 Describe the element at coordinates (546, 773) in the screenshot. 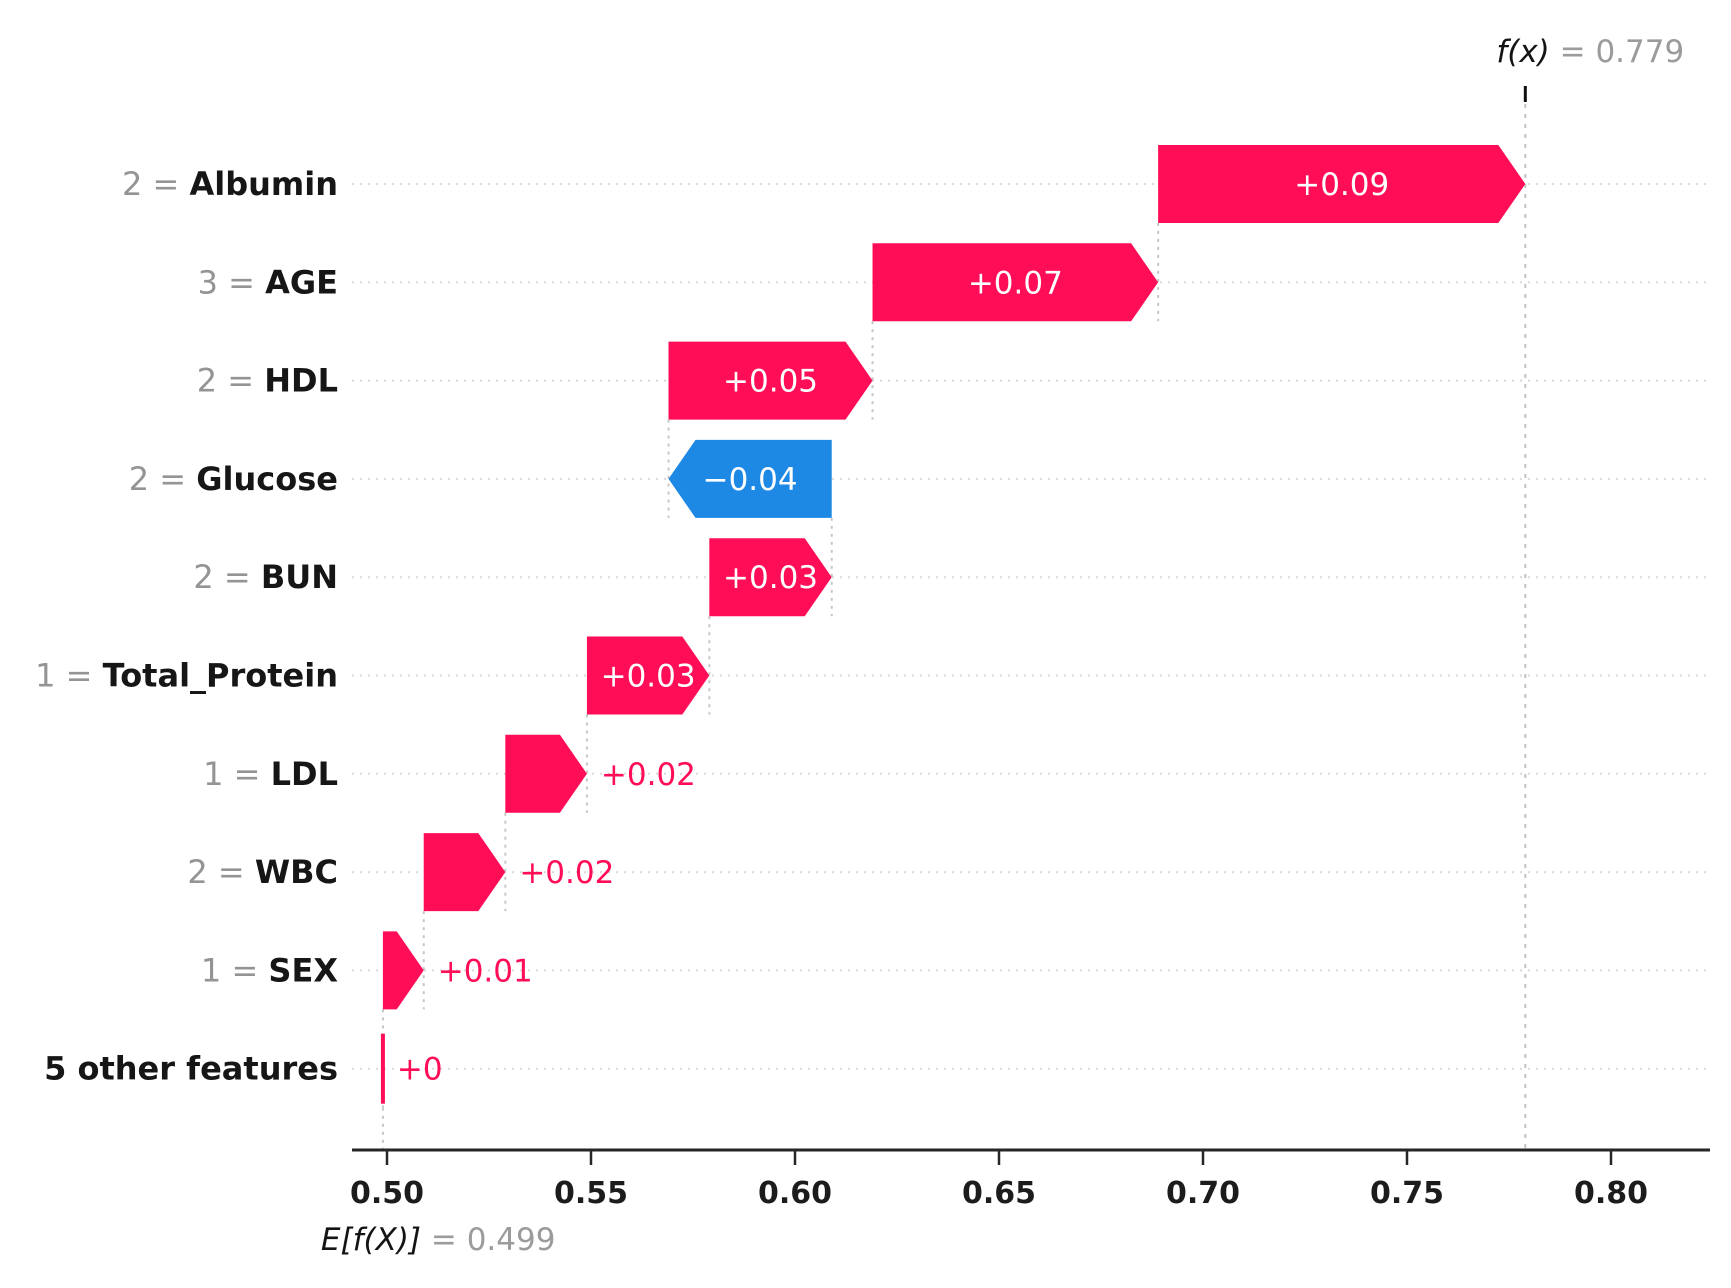

I see `bar-ldl` at that location.